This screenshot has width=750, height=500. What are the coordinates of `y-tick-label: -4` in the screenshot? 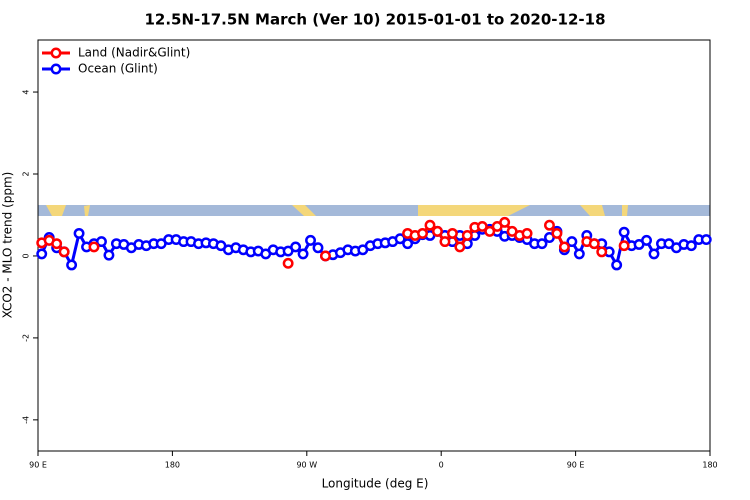 It's located at (26, 420).